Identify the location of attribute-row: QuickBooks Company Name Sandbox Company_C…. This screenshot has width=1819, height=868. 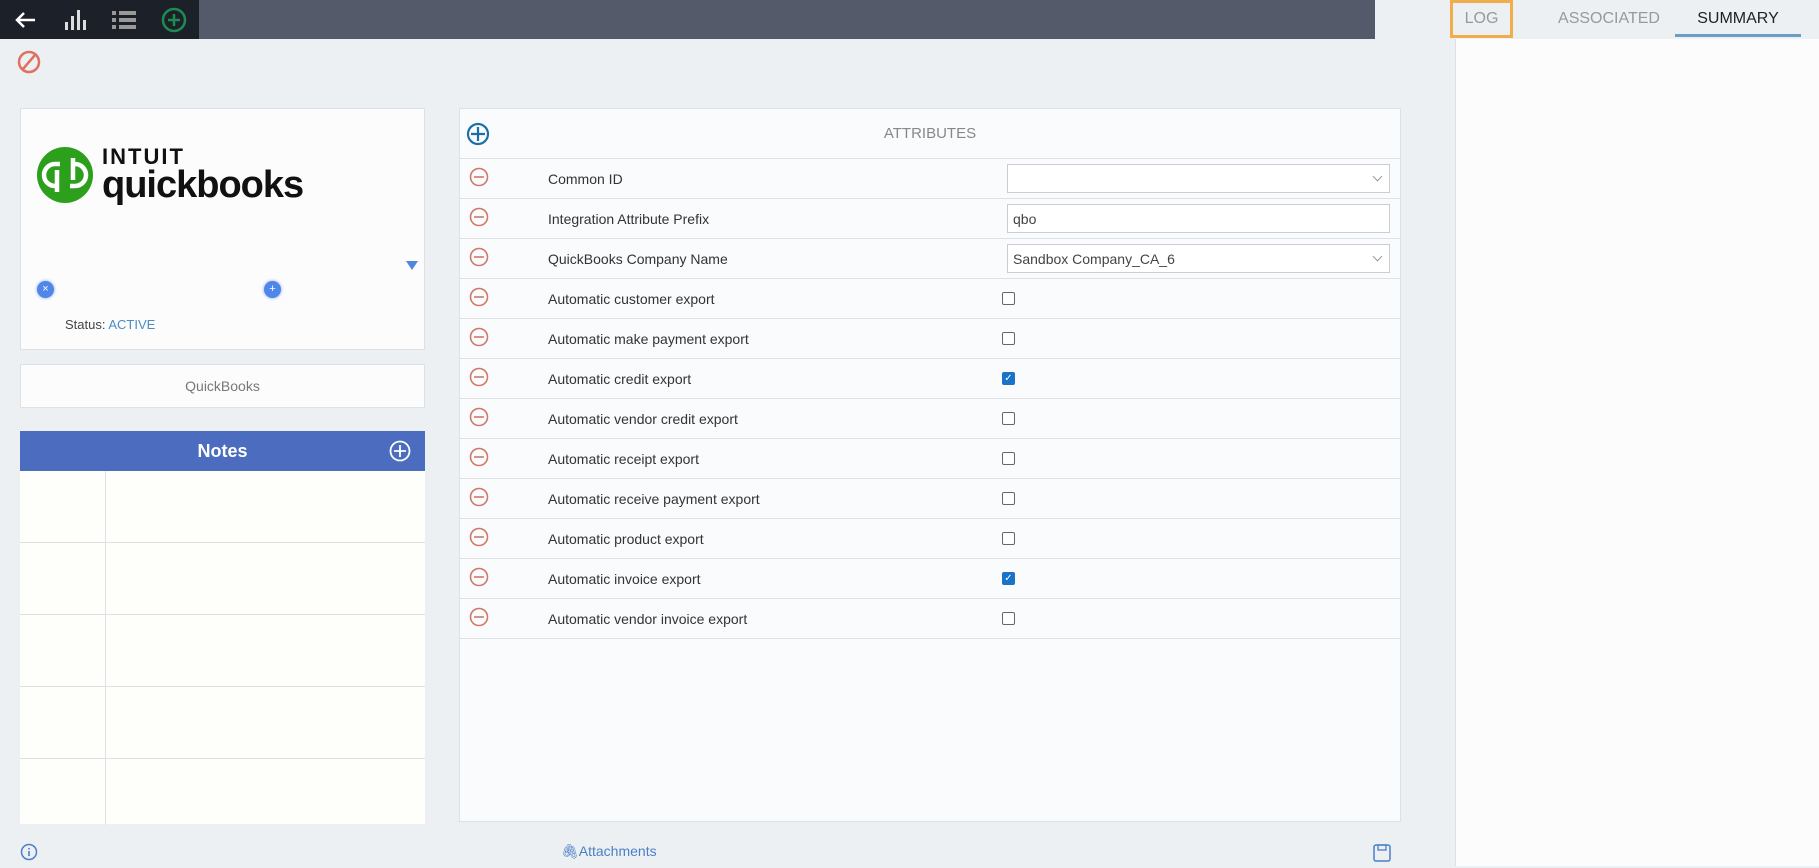
(930, 259).